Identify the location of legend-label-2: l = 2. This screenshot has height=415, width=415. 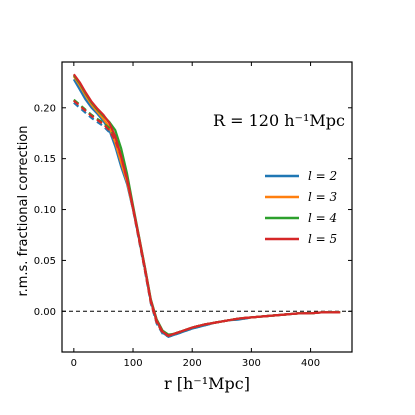
(322, 176).